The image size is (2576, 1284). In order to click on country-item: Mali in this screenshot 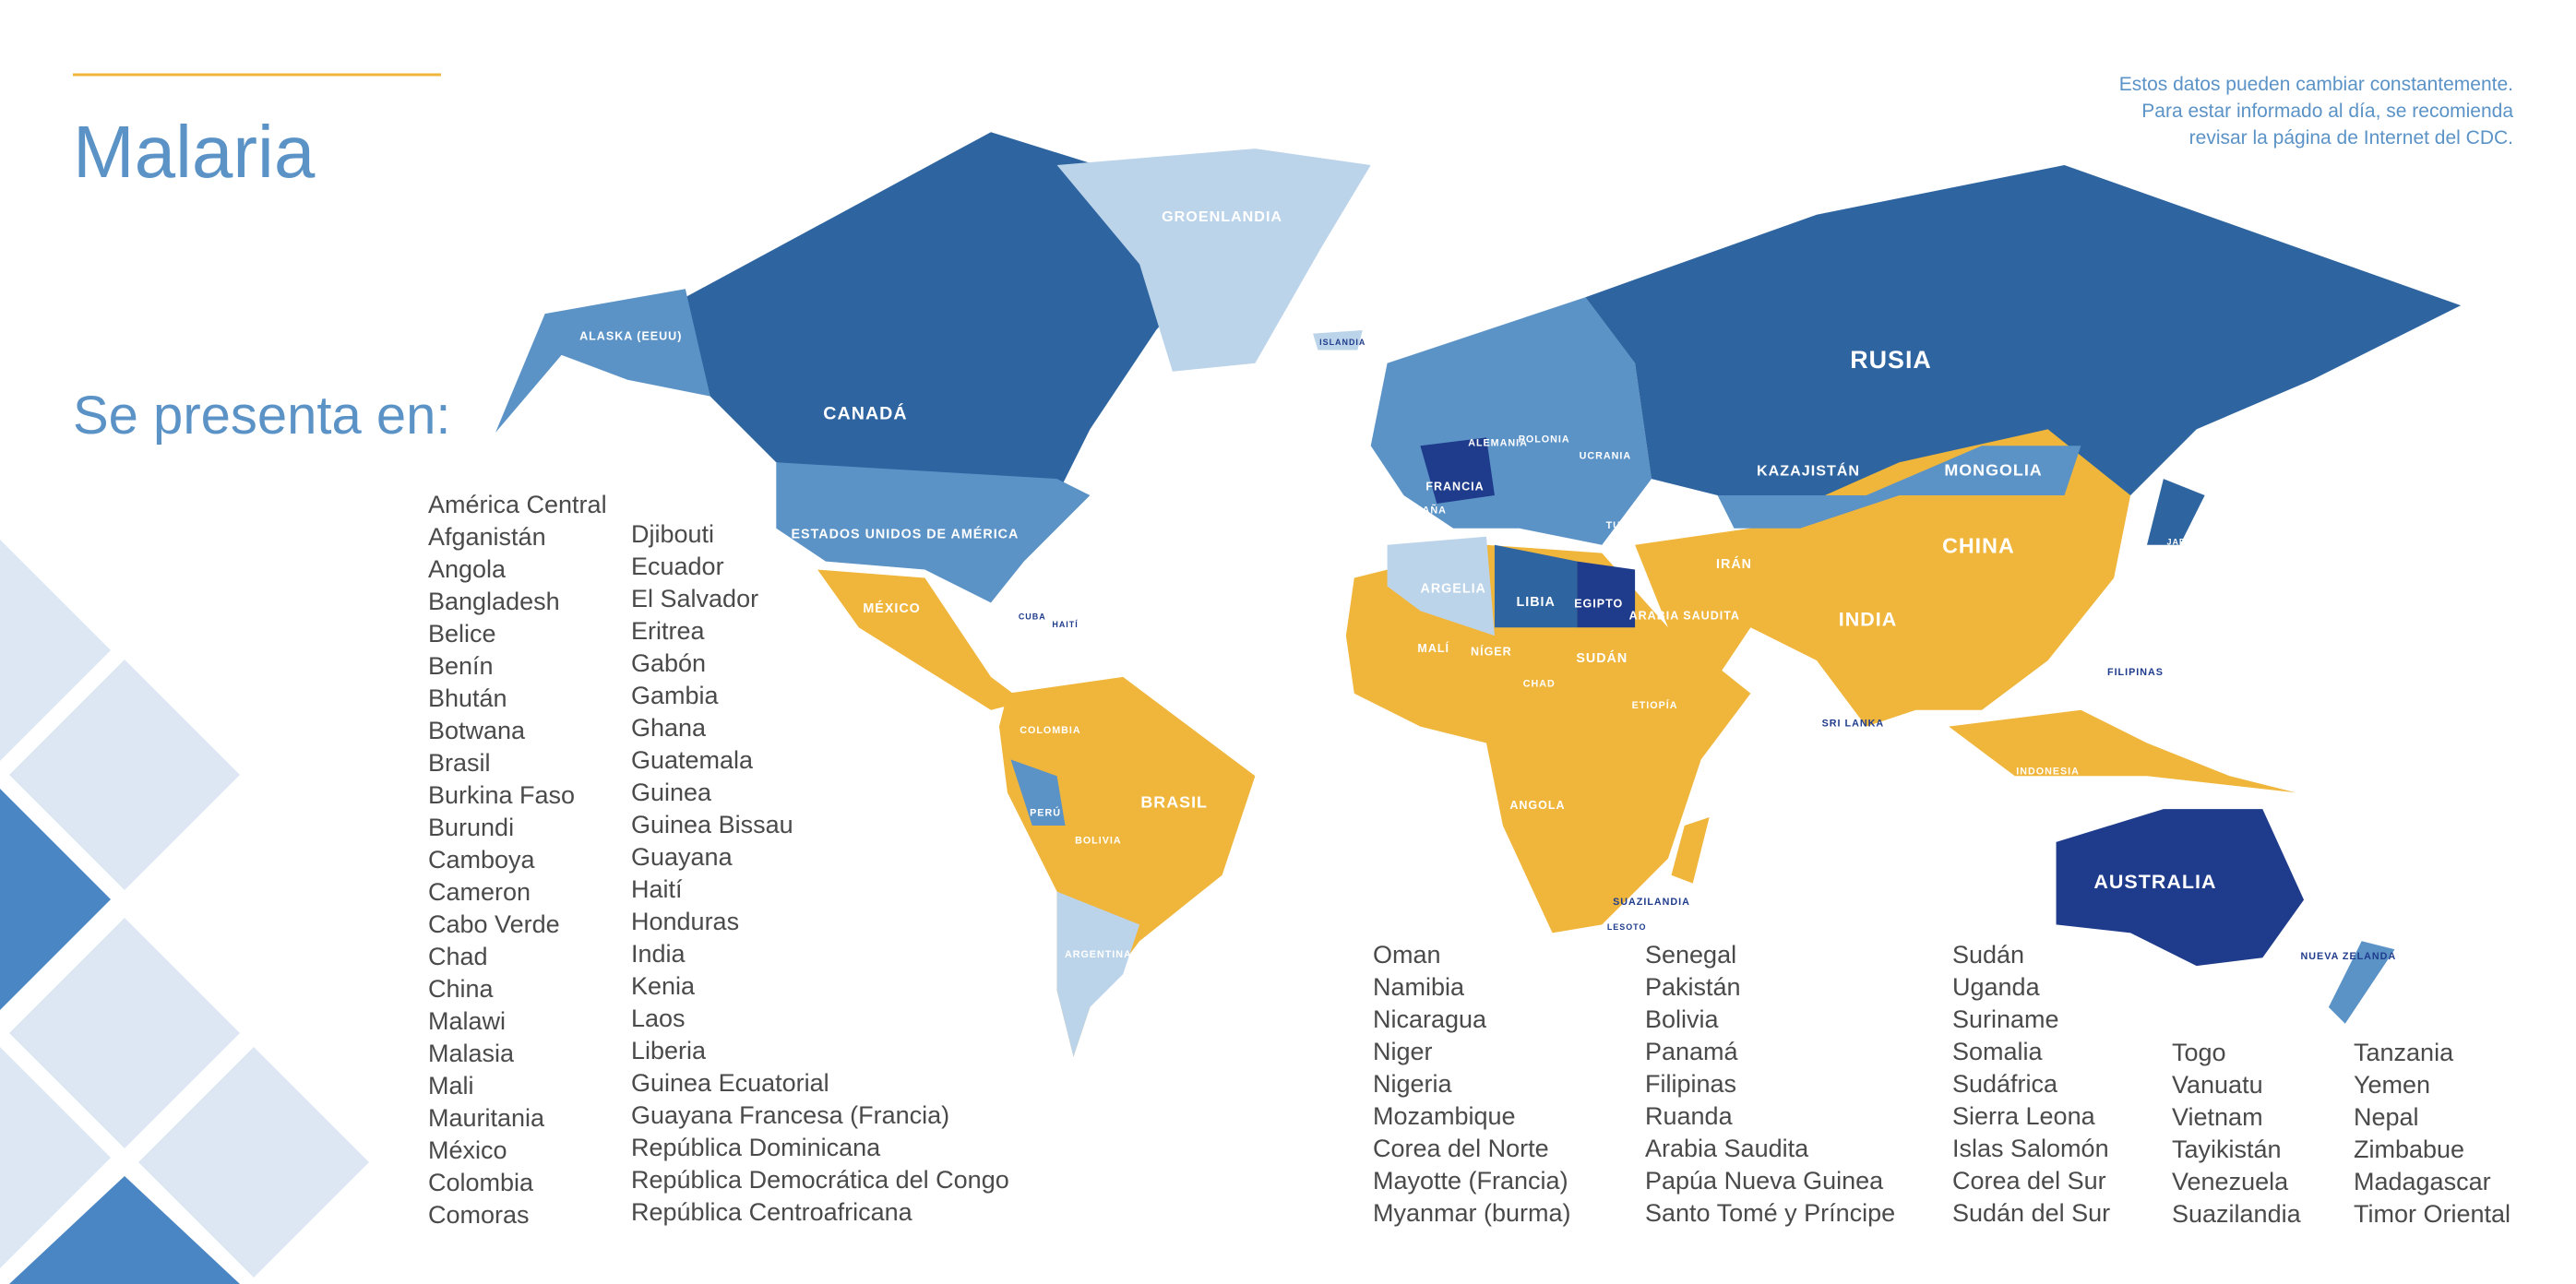, I will do `click(451, 1086)`.